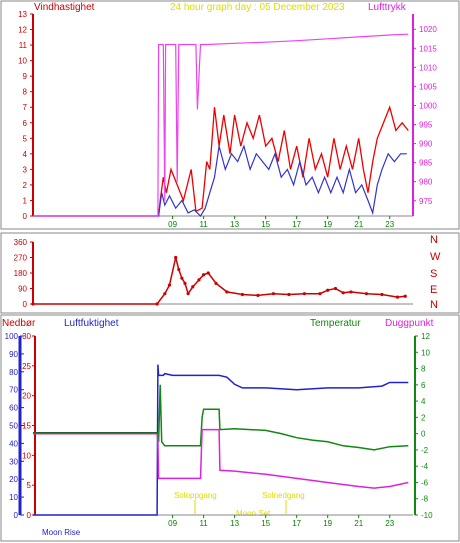 The width and height of the screenshot is (460, 543). Describe the element at coordinates (26, 336) in the screenshot. I see `p3-rain-label-30: 30` at that location.